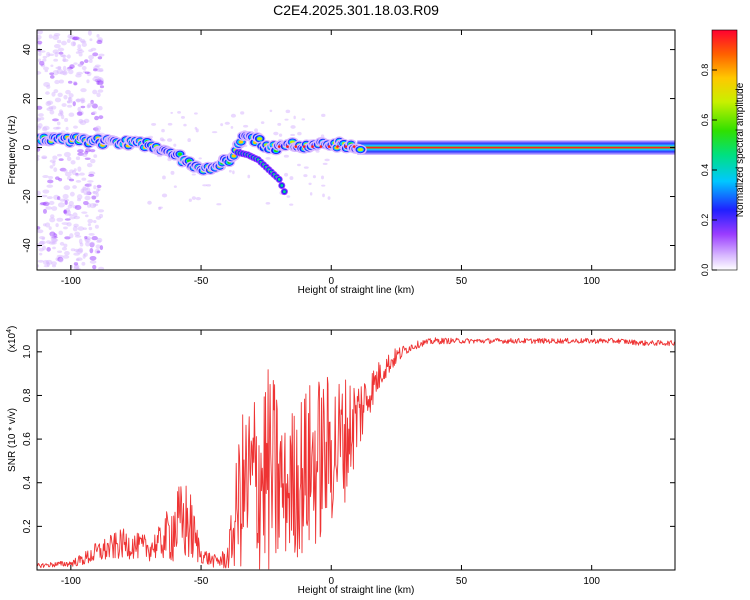 This screenshot has width=750, height=600. Describe the element at coordinates (284, 192) in the screenshot. I see `spectrogram-branch-blob` at that location.